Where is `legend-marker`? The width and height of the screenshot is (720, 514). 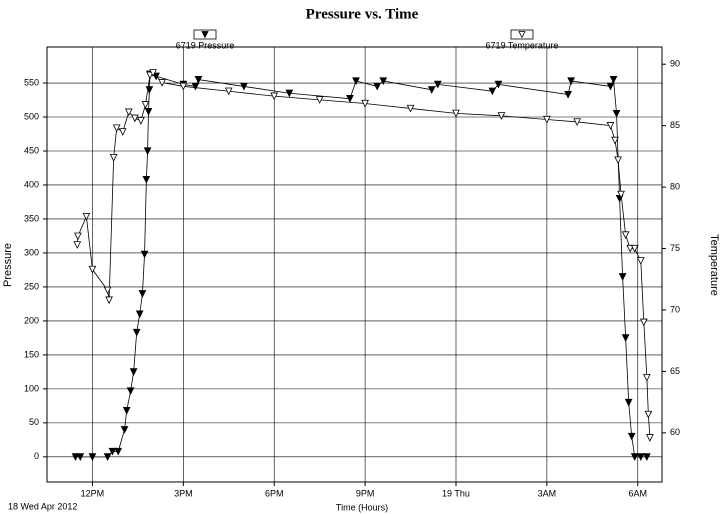 legend-marker is located at coordinates (205, 35).